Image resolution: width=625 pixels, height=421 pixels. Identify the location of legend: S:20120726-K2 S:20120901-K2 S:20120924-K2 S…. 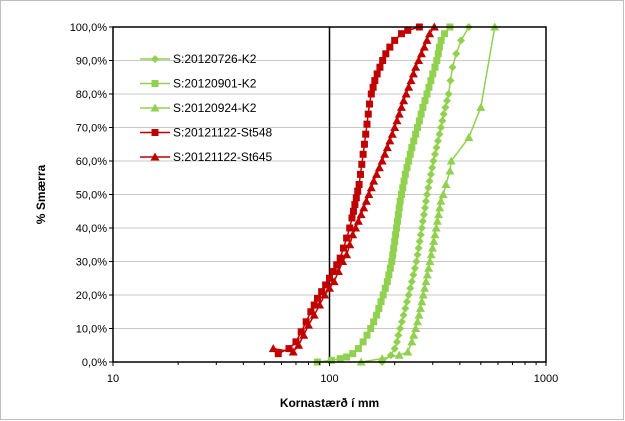
(206, 108).